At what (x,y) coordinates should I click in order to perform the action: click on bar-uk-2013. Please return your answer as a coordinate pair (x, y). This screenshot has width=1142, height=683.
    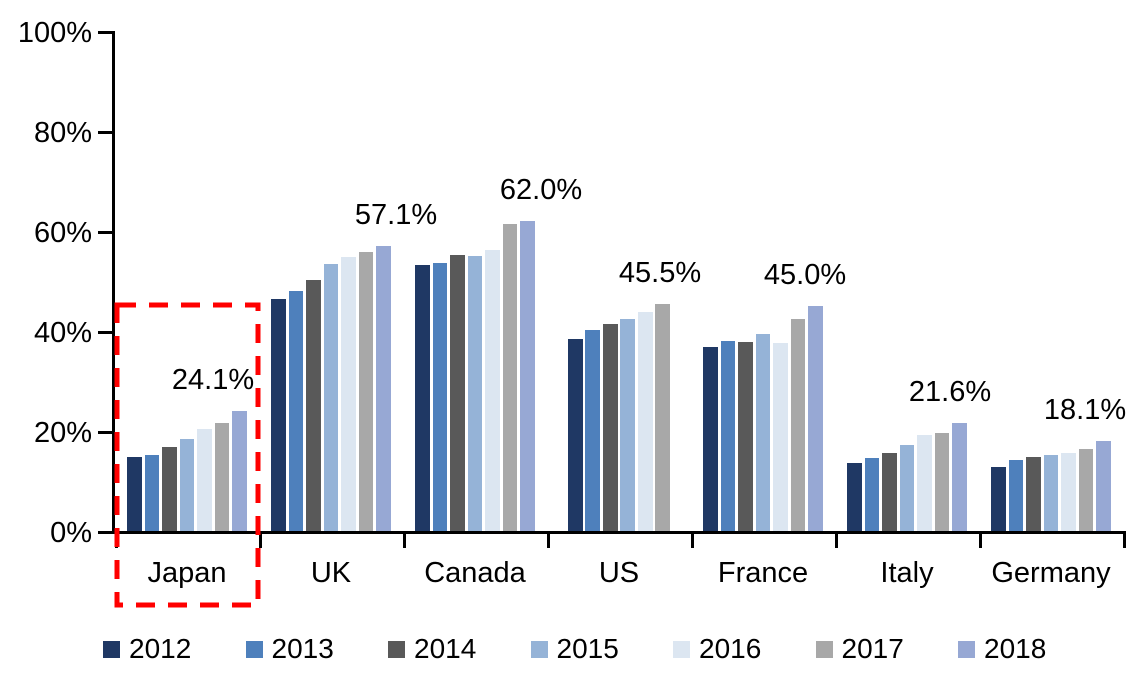
    Looking at the image, I should click on (296, 410).